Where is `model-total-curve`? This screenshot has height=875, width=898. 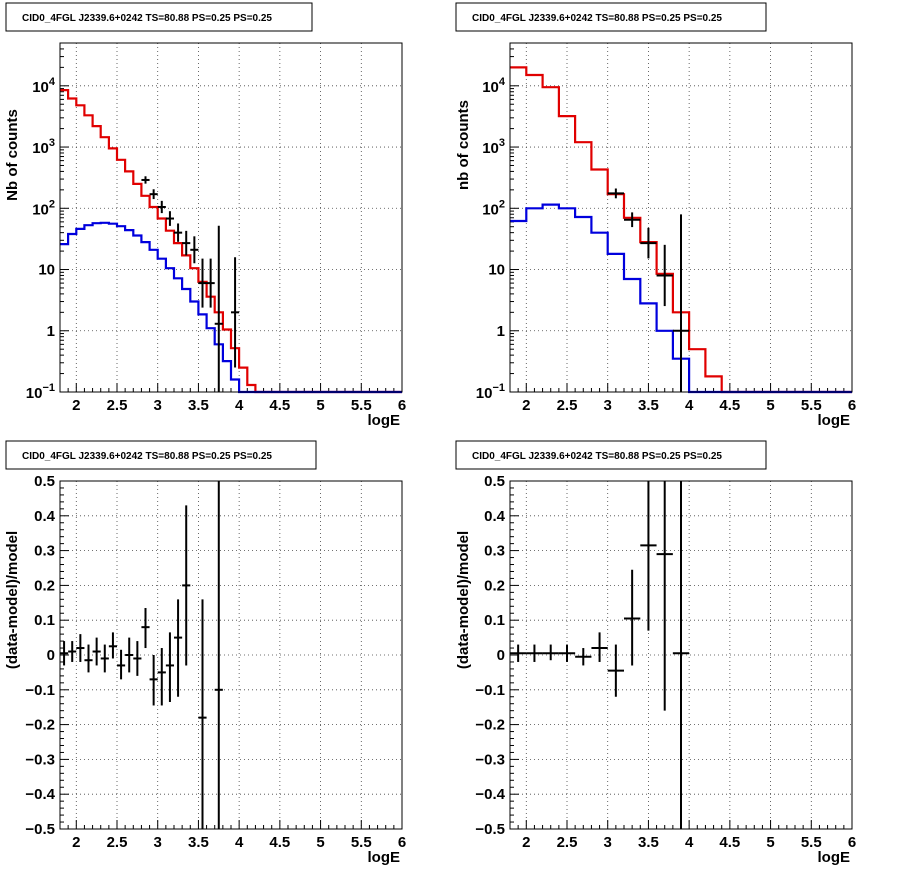
model-total-curve is located at coordinates (231, 241).